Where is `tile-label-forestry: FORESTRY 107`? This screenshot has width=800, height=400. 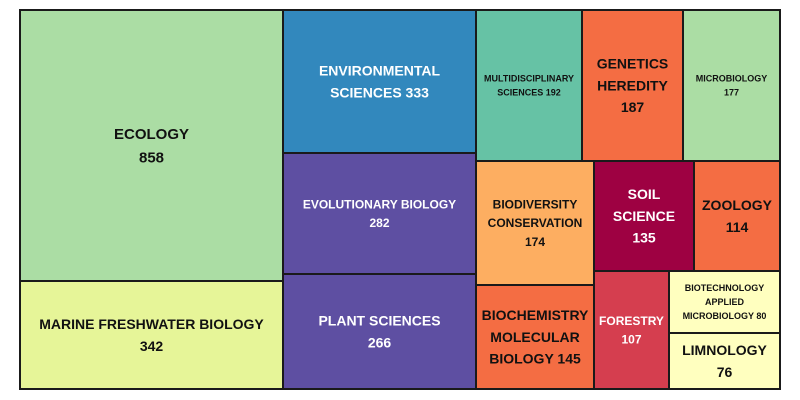 tile-label-forestry: FORESTRY 107 is located at coordinates (631, 330).